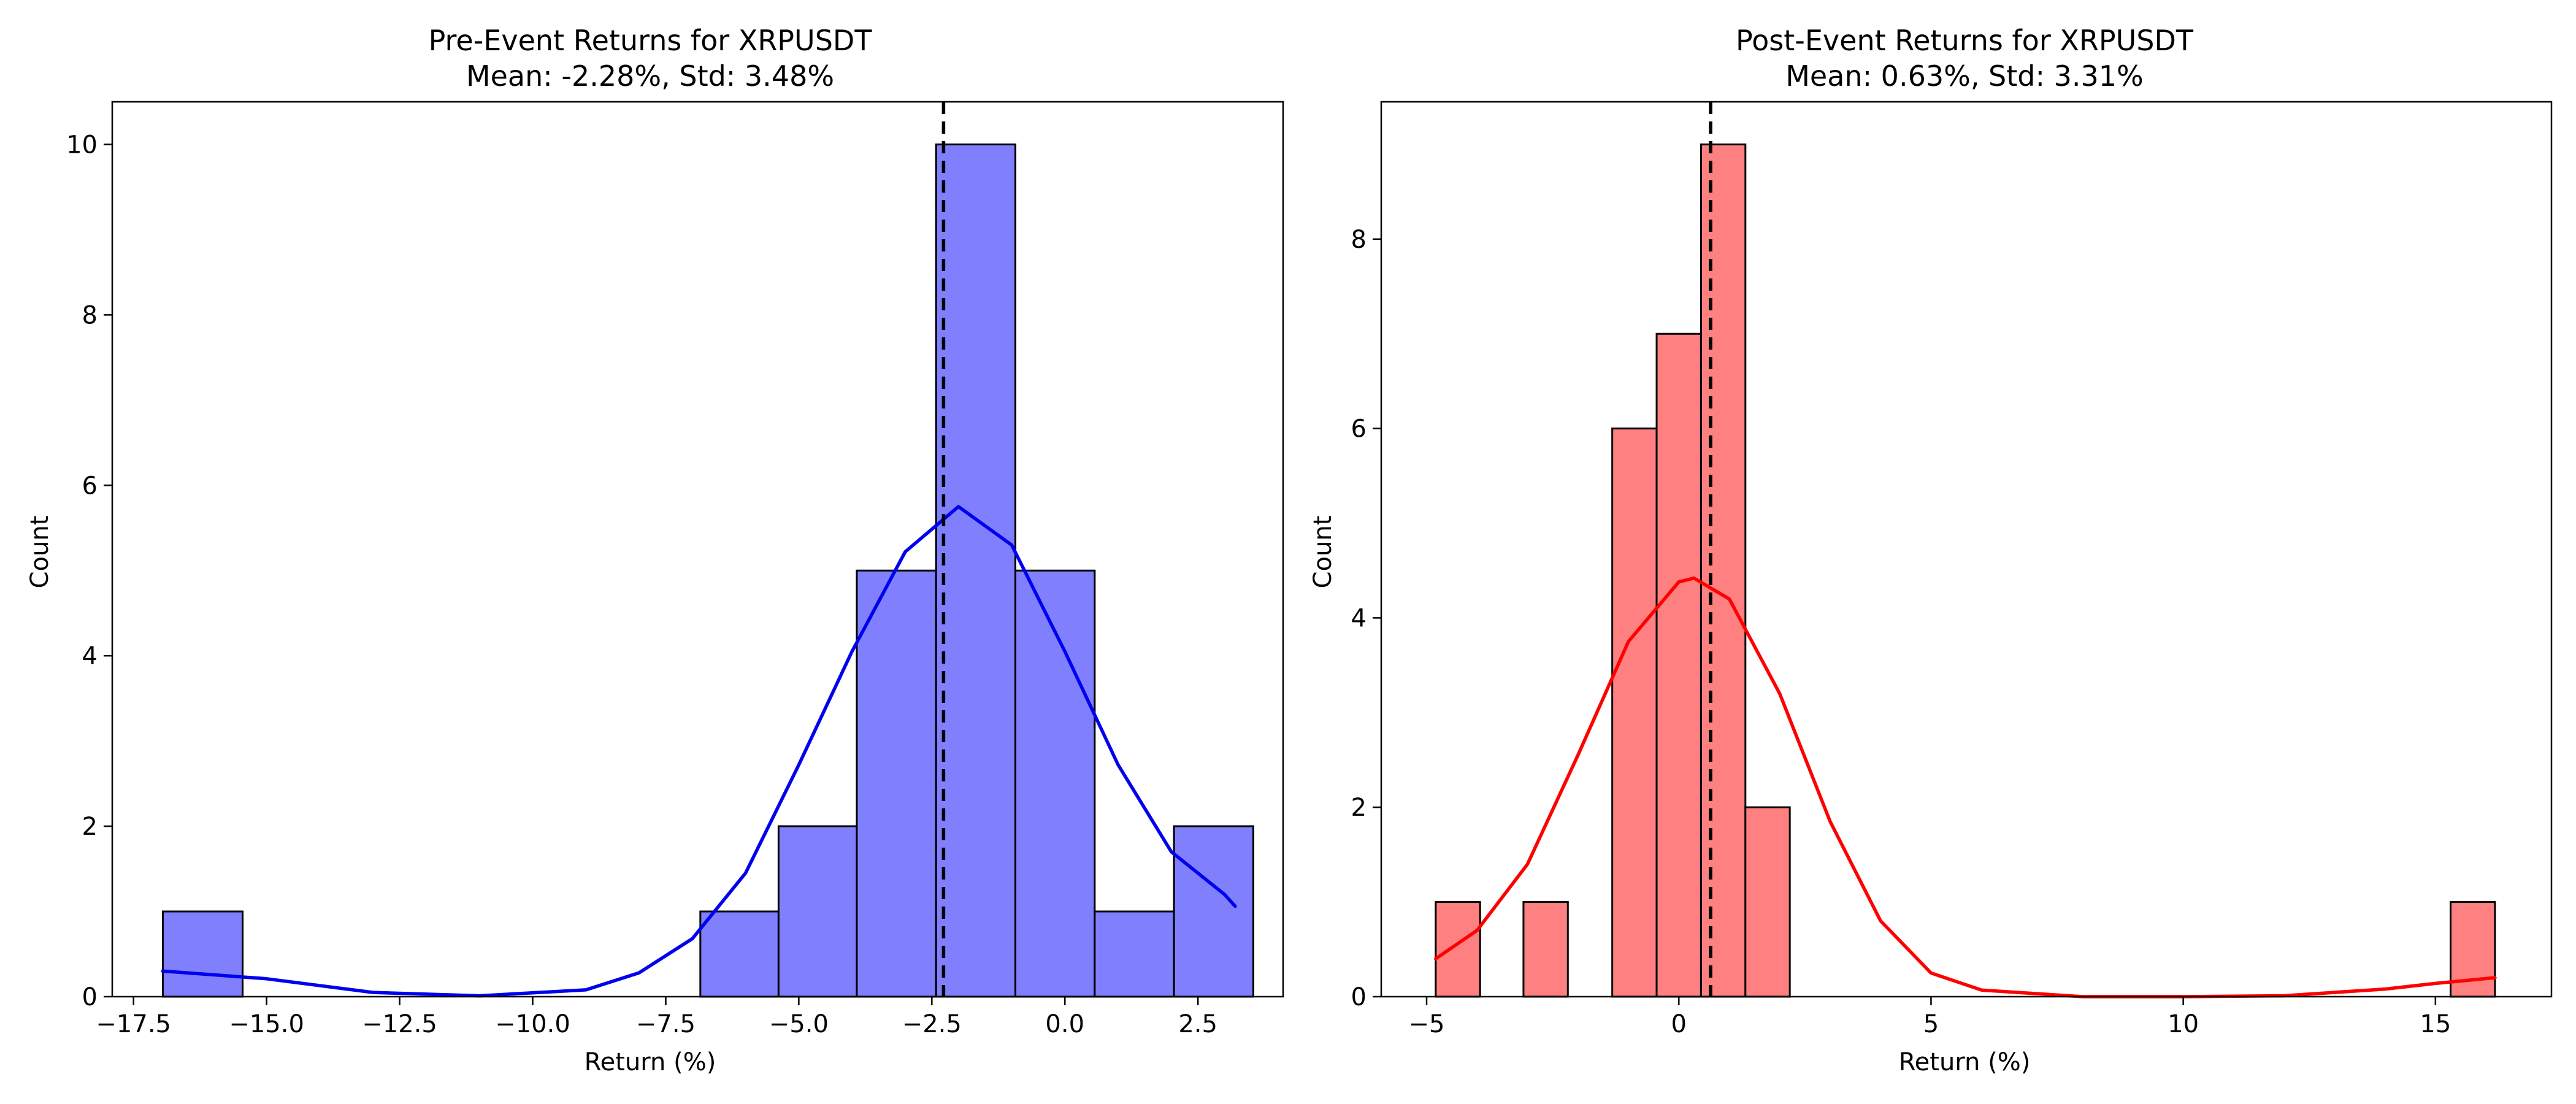  Describe the element at coordinates (89, 571) in the screenshot. I see `y-axis-ticks: 0 2 4 6 8 10` at that location.